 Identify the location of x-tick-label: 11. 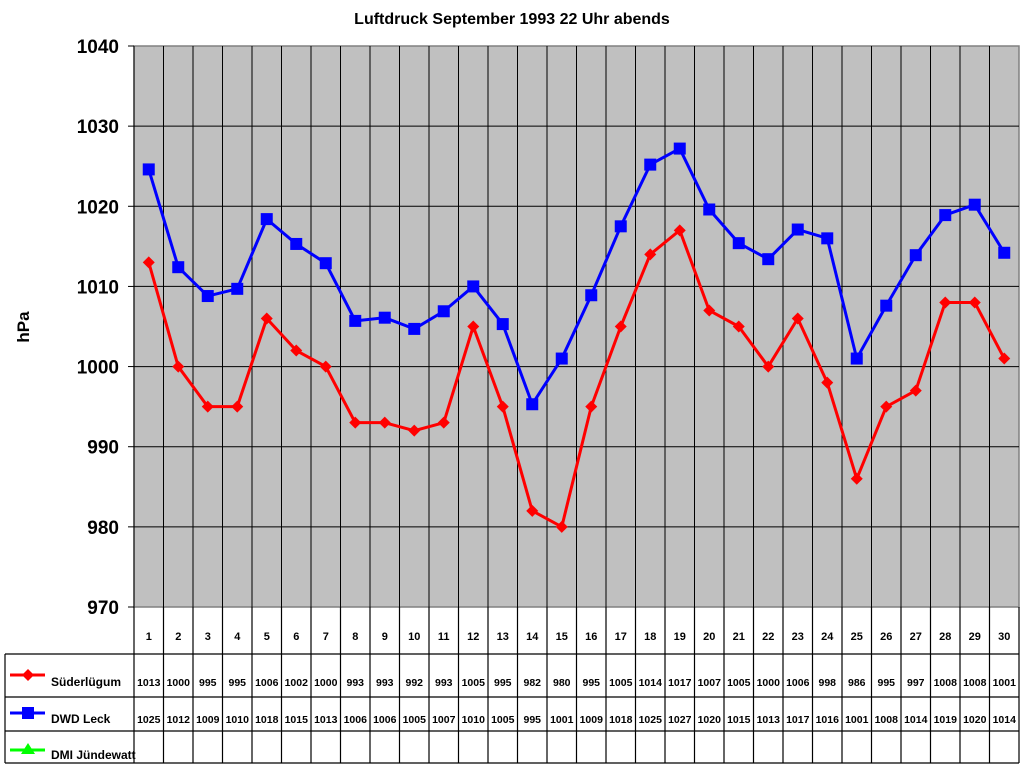
(444, 637).